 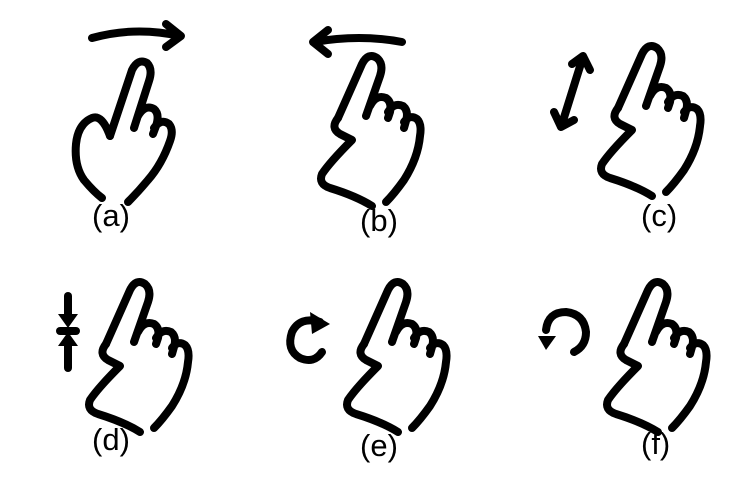 What do you see at coordinates (130, 111) in the screenshot?
I see `swipe-right-icon` at bounding box center [130, 111].